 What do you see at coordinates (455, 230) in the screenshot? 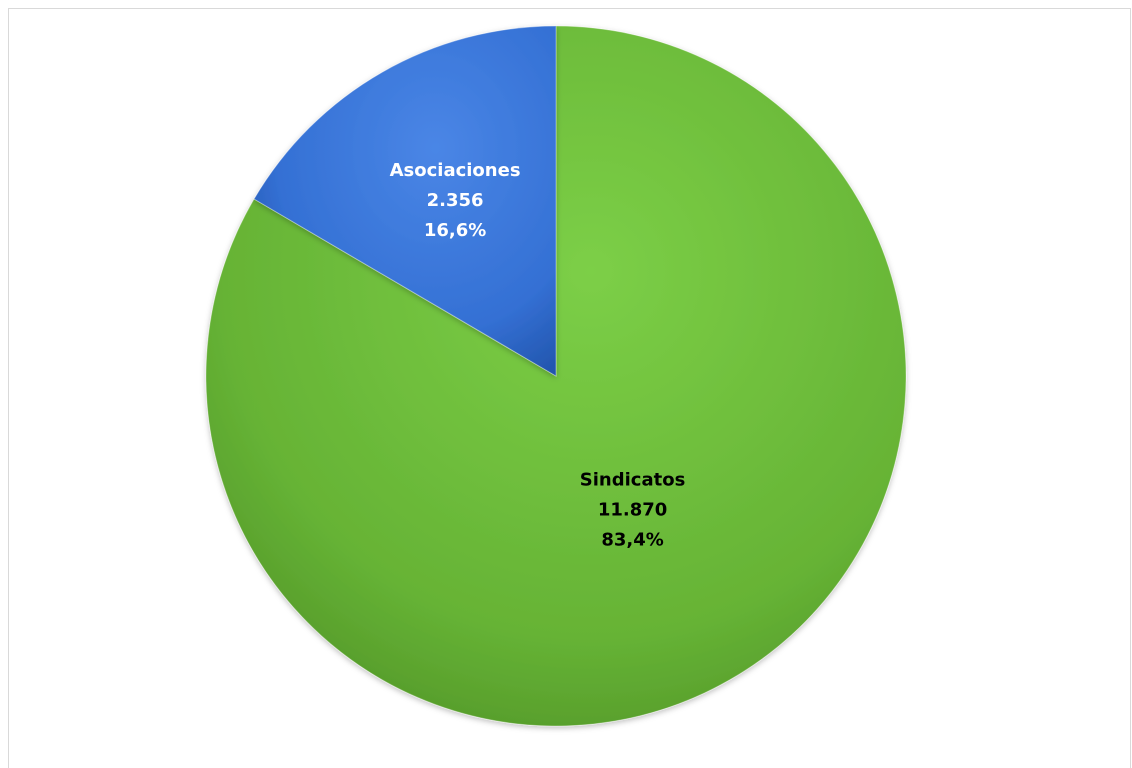
I see `slice-percent: 16,6%` at bounding box center [455, 230].